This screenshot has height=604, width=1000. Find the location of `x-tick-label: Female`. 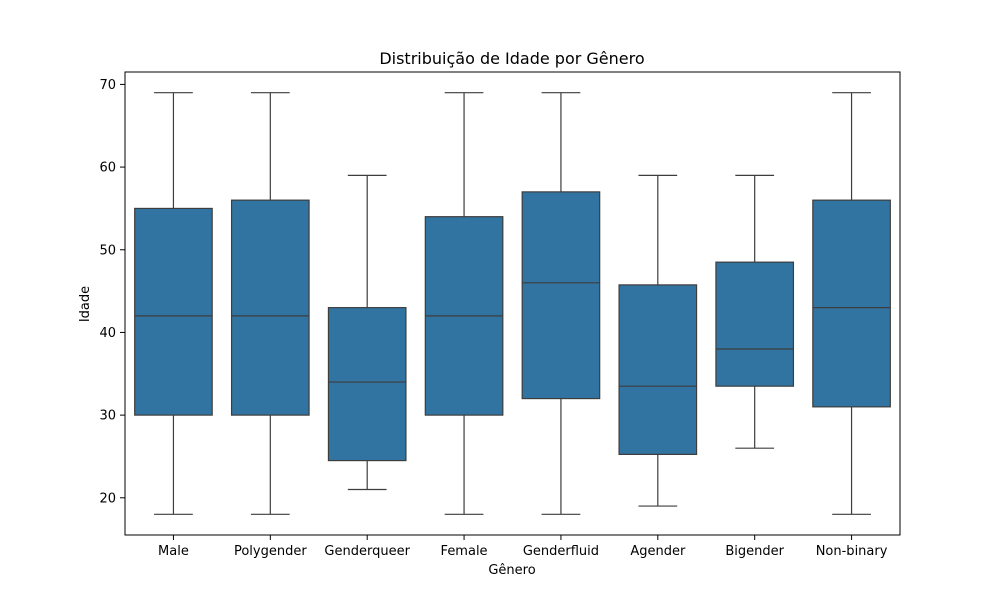

x-tick-label: Female is located at coordinates (464, 551).